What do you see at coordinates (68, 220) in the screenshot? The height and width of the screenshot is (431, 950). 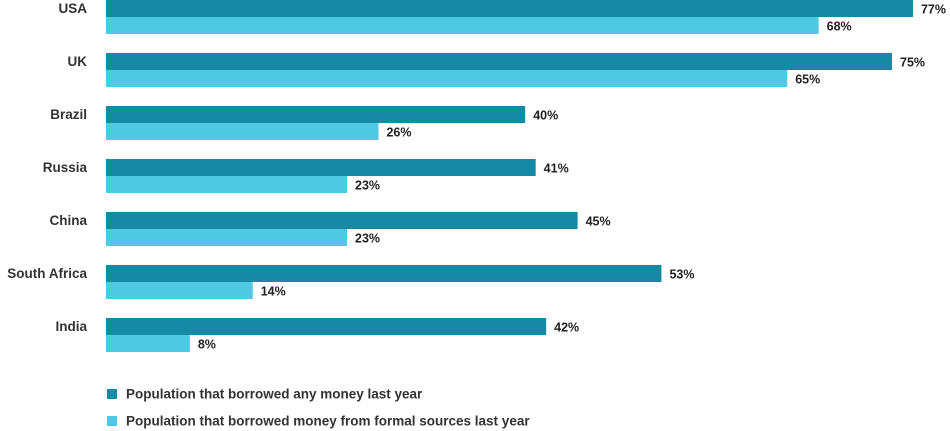 I see `category-label: China` at bounding box center [68, 220].